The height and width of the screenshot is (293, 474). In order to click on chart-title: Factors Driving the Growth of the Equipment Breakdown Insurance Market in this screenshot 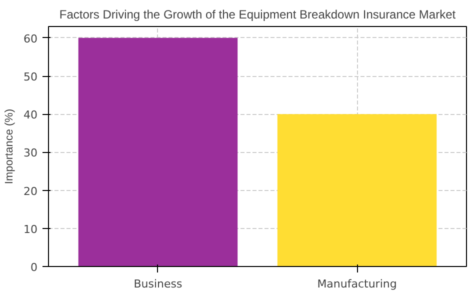, I will do `click(257, 15)`.